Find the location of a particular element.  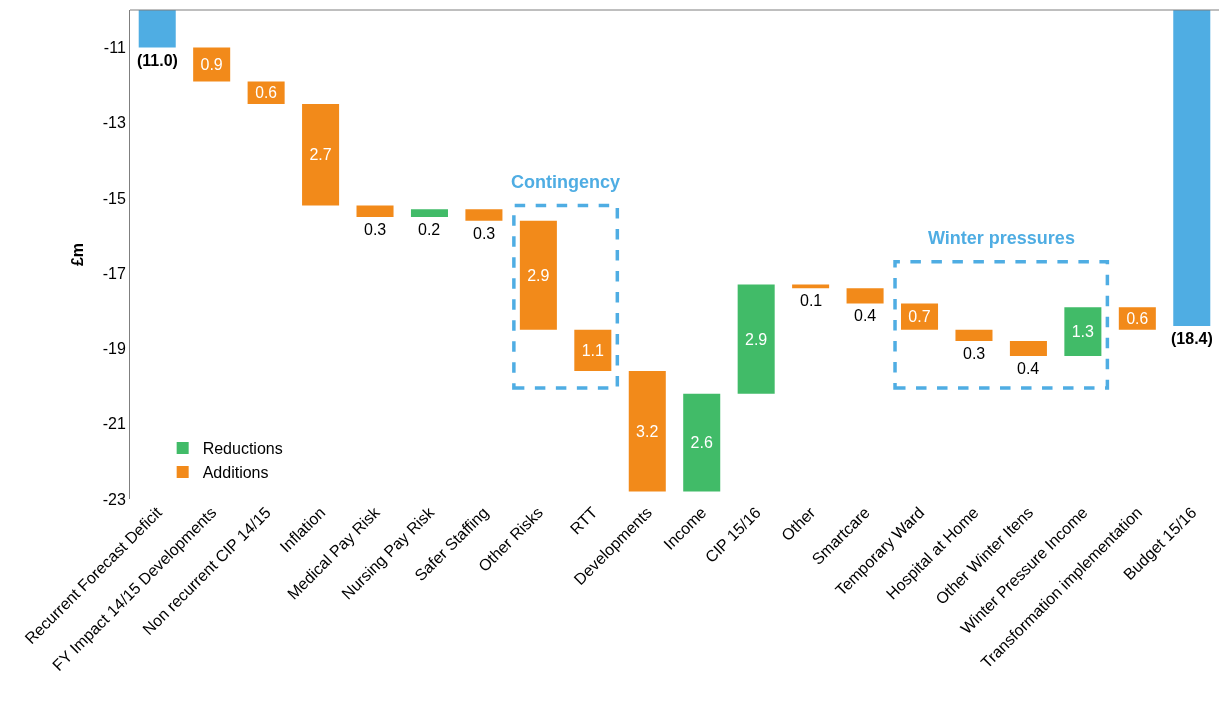

data-label: 1.3 is located at coordinates (1083, 332).